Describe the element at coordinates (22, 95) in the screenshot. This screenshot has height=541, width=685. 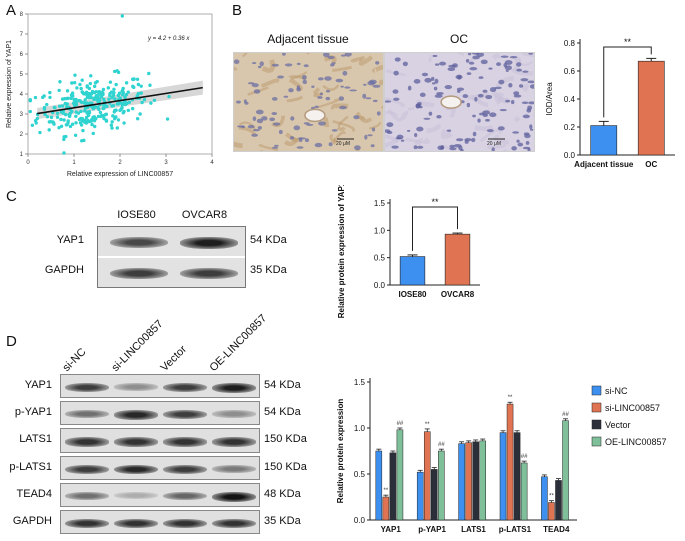
I see `scatter-a-ytick-label: 4` at that location.